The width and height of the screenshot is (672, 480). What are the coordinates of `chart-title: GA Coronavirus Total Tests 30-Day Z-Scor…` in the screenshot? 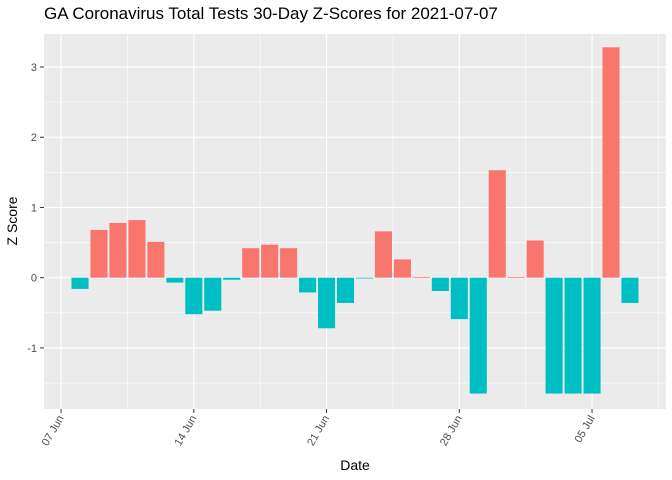 It's located at (271, 13).